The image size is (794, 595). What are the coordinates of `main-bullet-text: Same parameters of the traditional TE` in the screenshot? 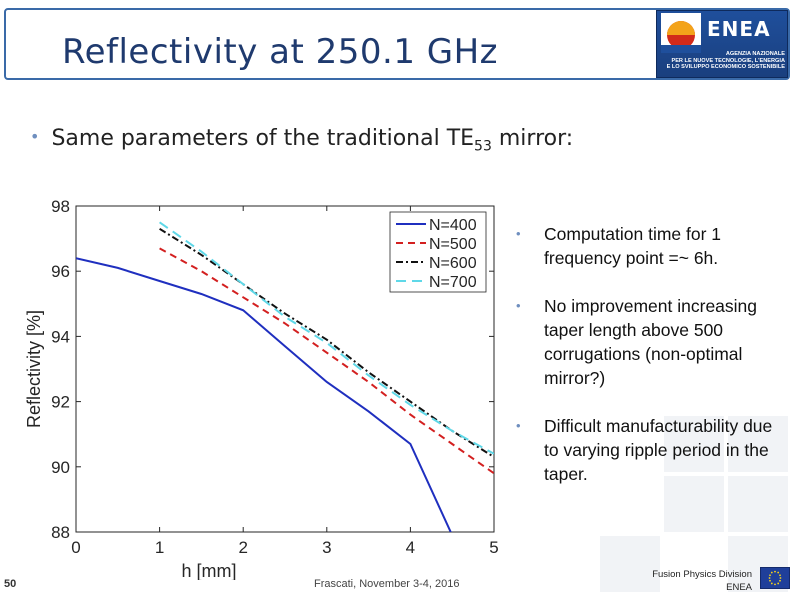 It's located at (263, 138).